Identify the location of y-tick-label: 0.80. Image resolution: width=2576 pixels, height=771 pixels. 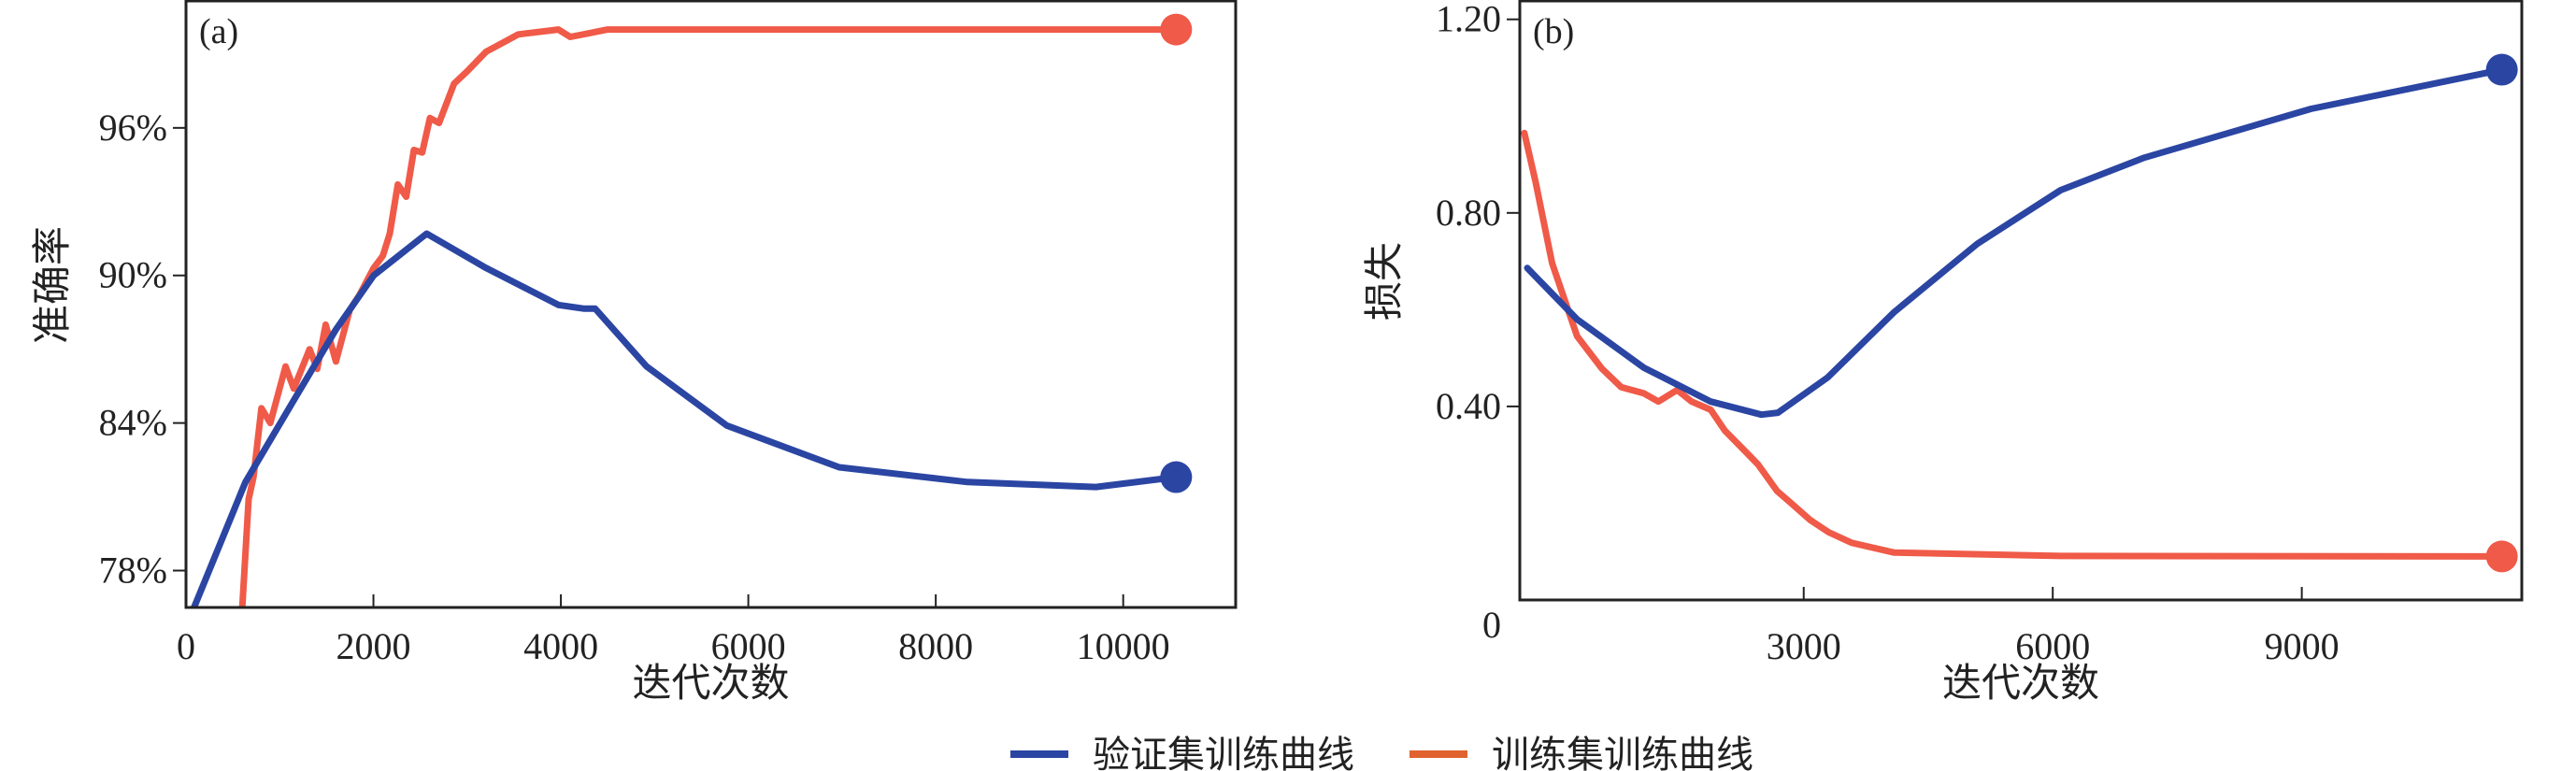
(1468, 213).